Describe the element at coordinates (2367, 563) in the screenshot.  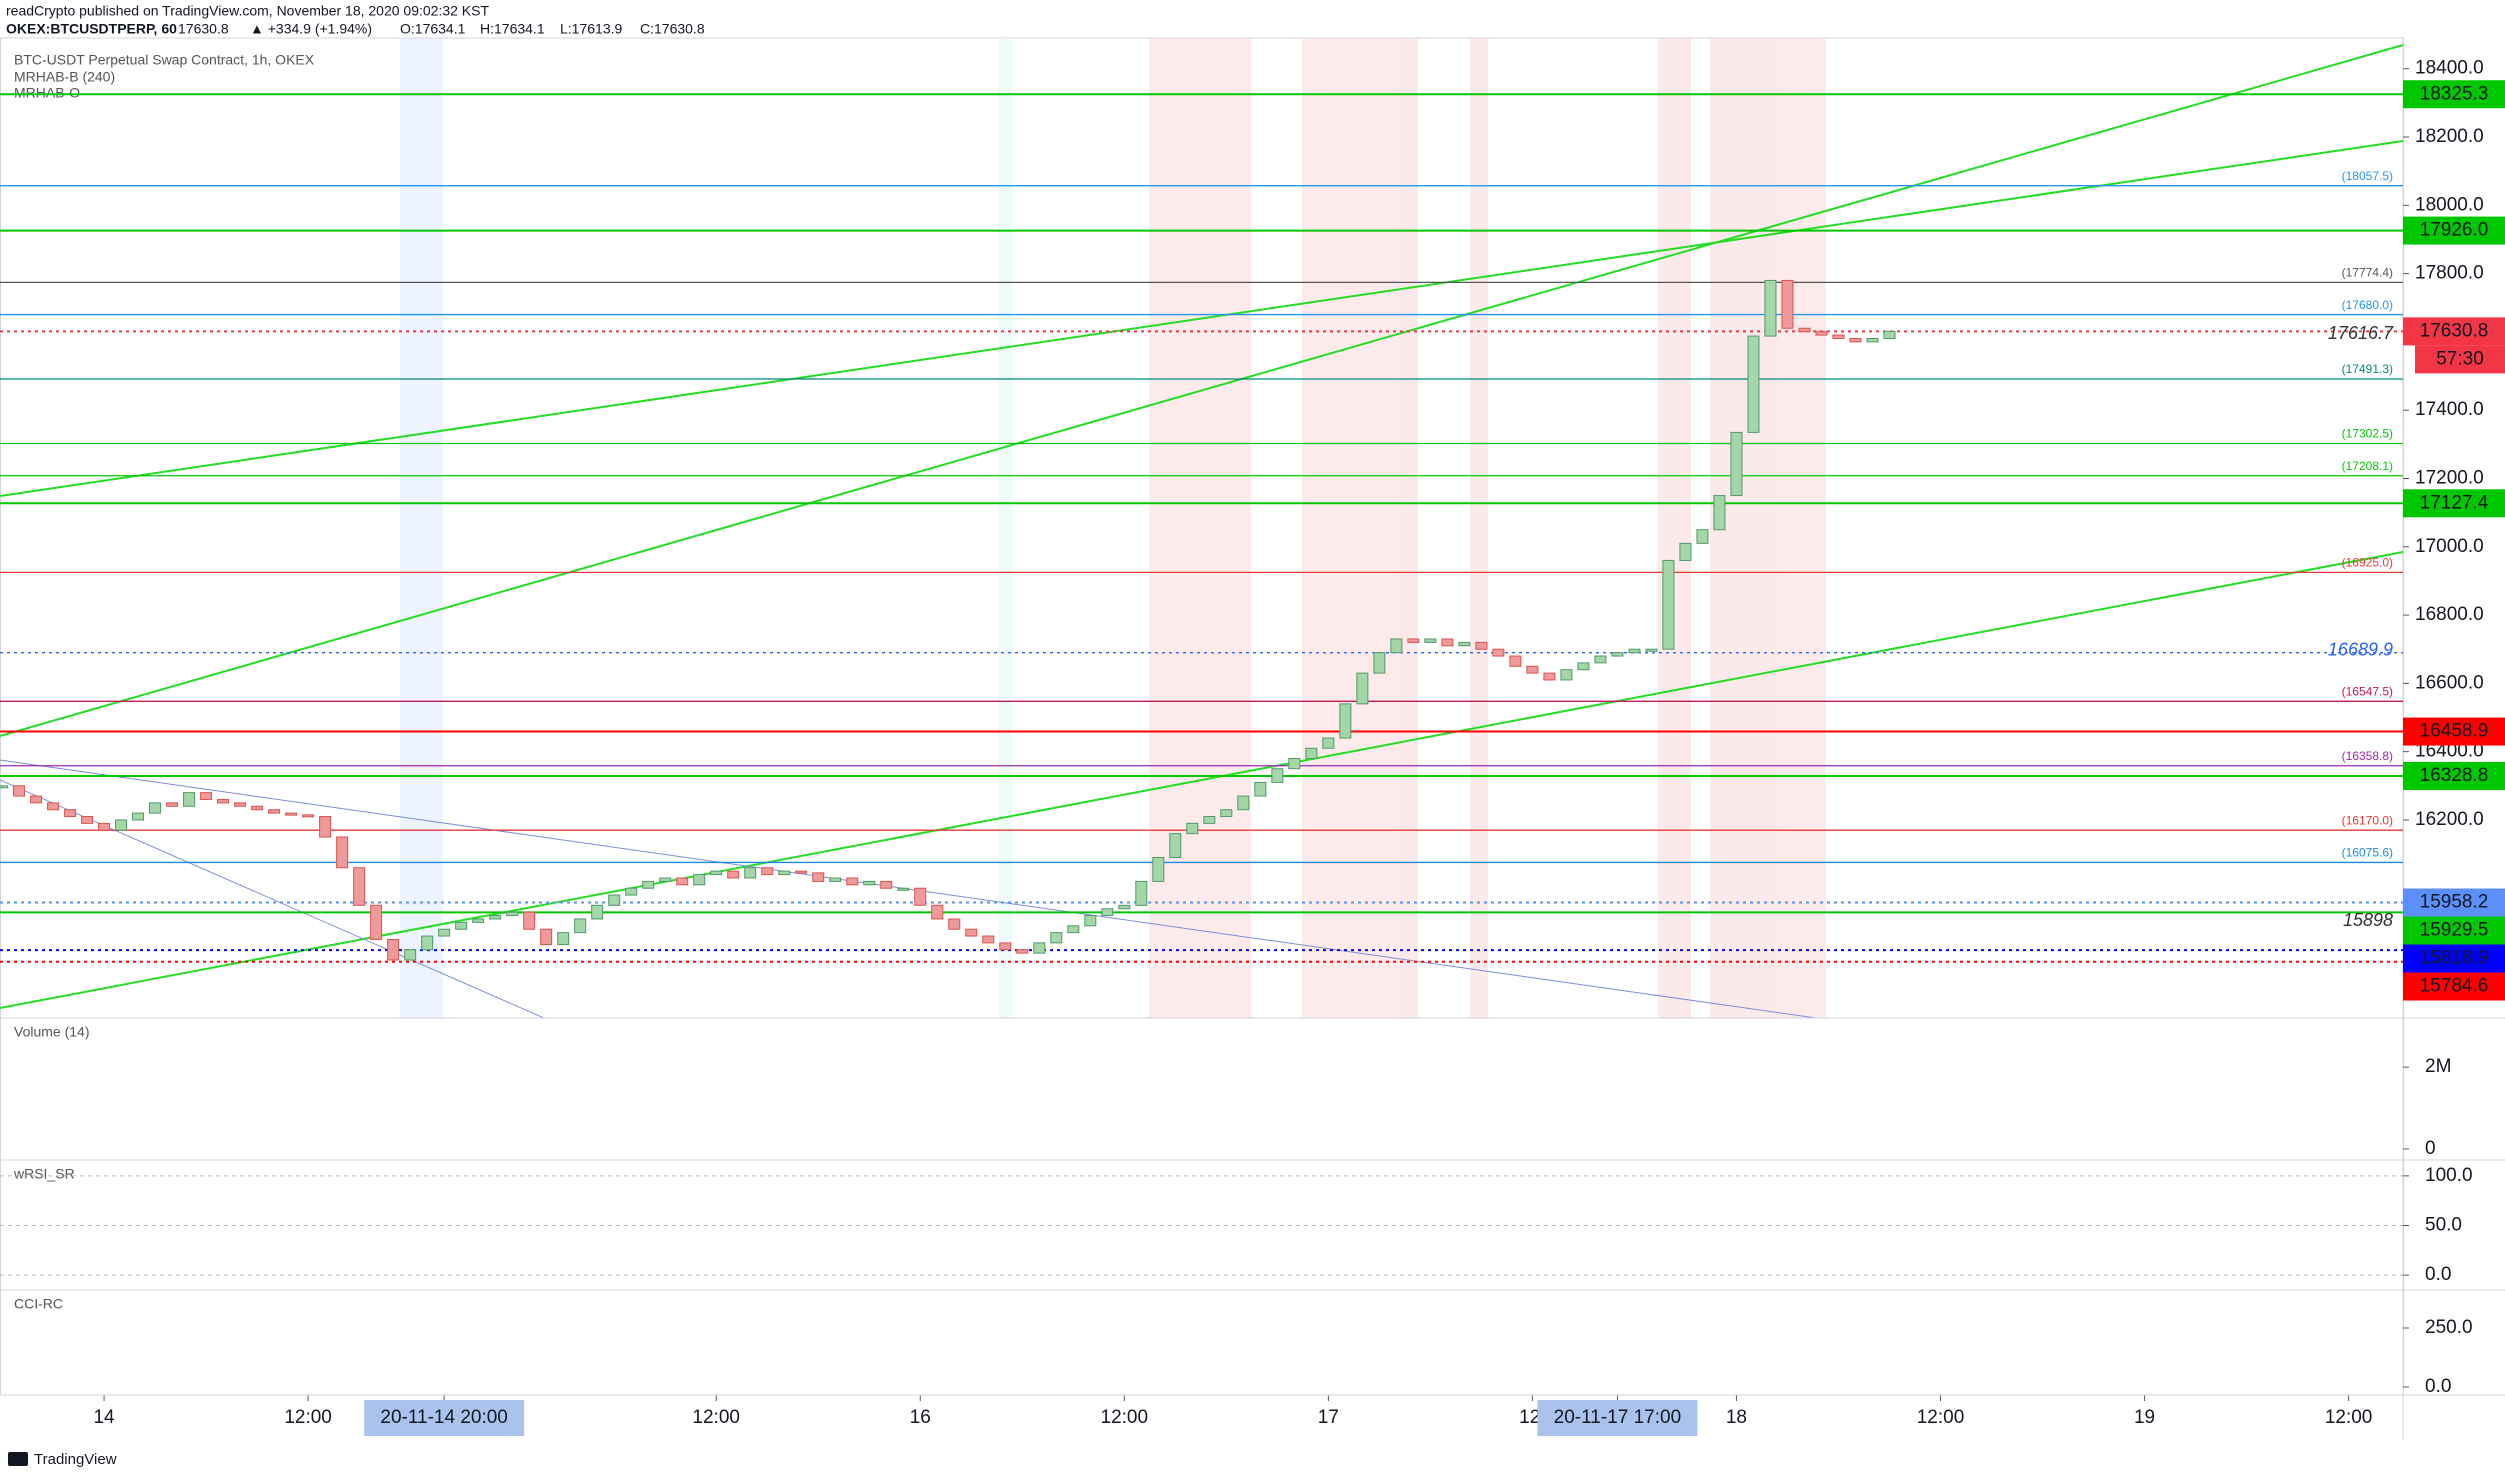
I see `level-label: (16925.0)` at that location.